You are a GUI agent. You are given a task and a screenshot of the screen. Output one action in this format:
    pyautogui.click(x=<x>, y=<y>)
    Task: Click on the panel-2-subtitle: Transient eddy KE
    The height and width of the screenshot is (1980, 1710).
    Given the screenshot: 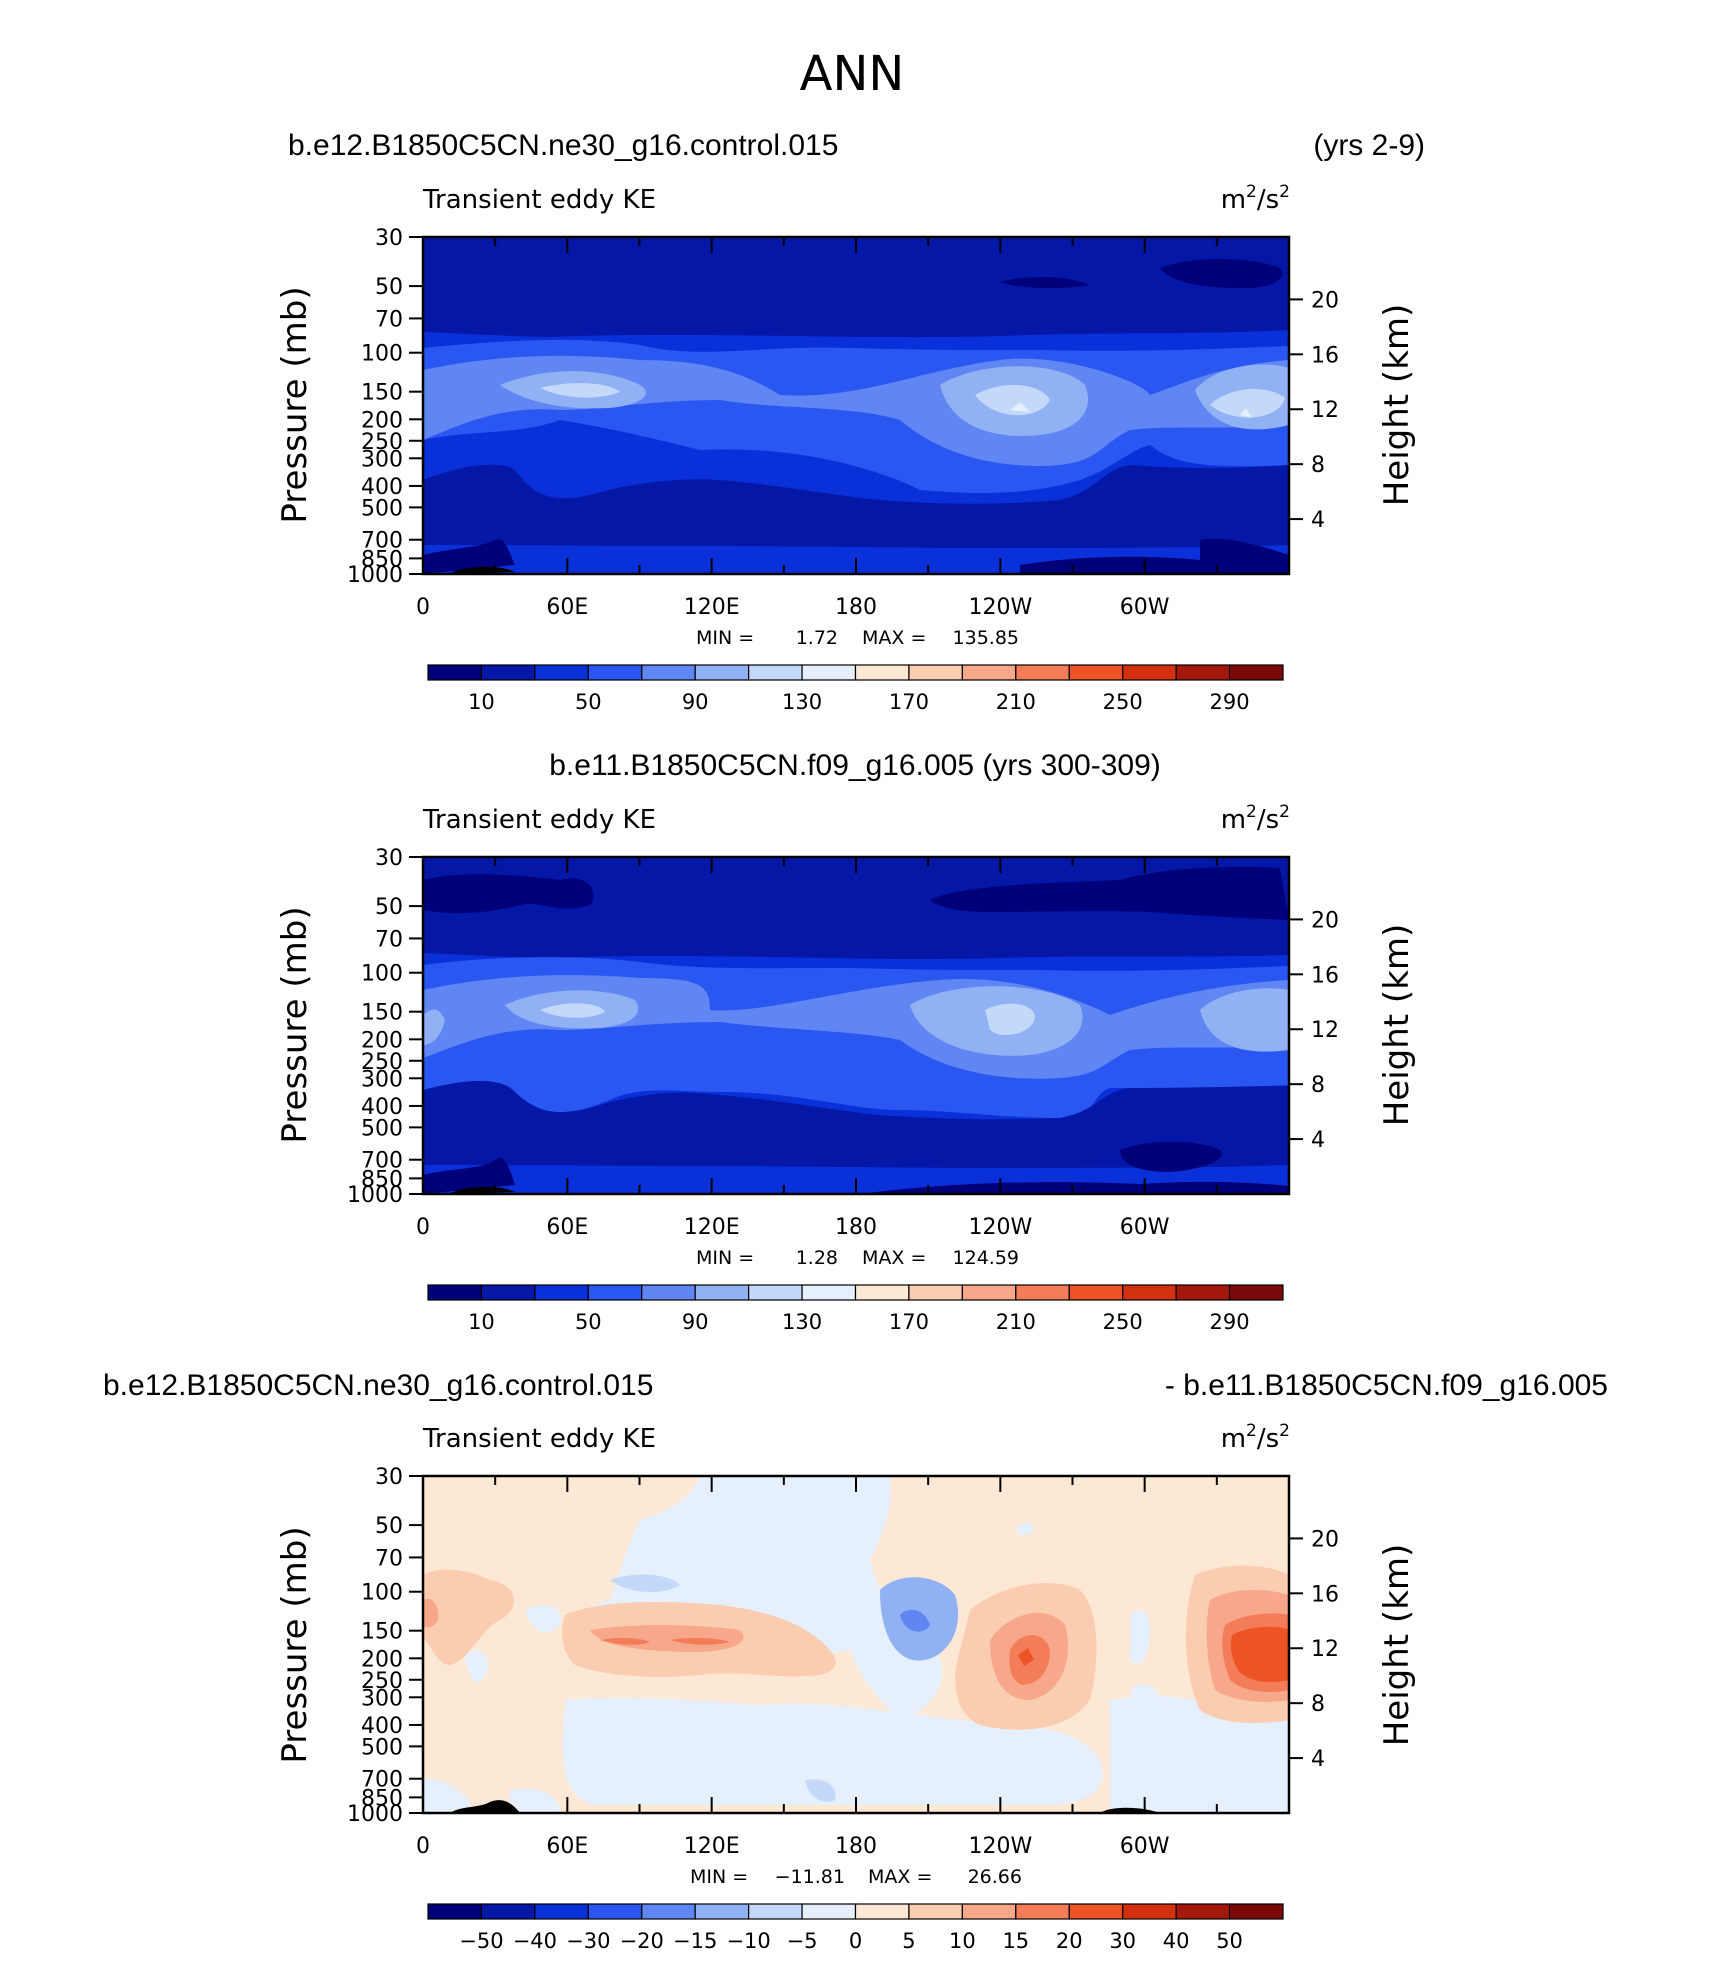 What is the action you would take?
    pyautogui.click(x=539, y=820)
    